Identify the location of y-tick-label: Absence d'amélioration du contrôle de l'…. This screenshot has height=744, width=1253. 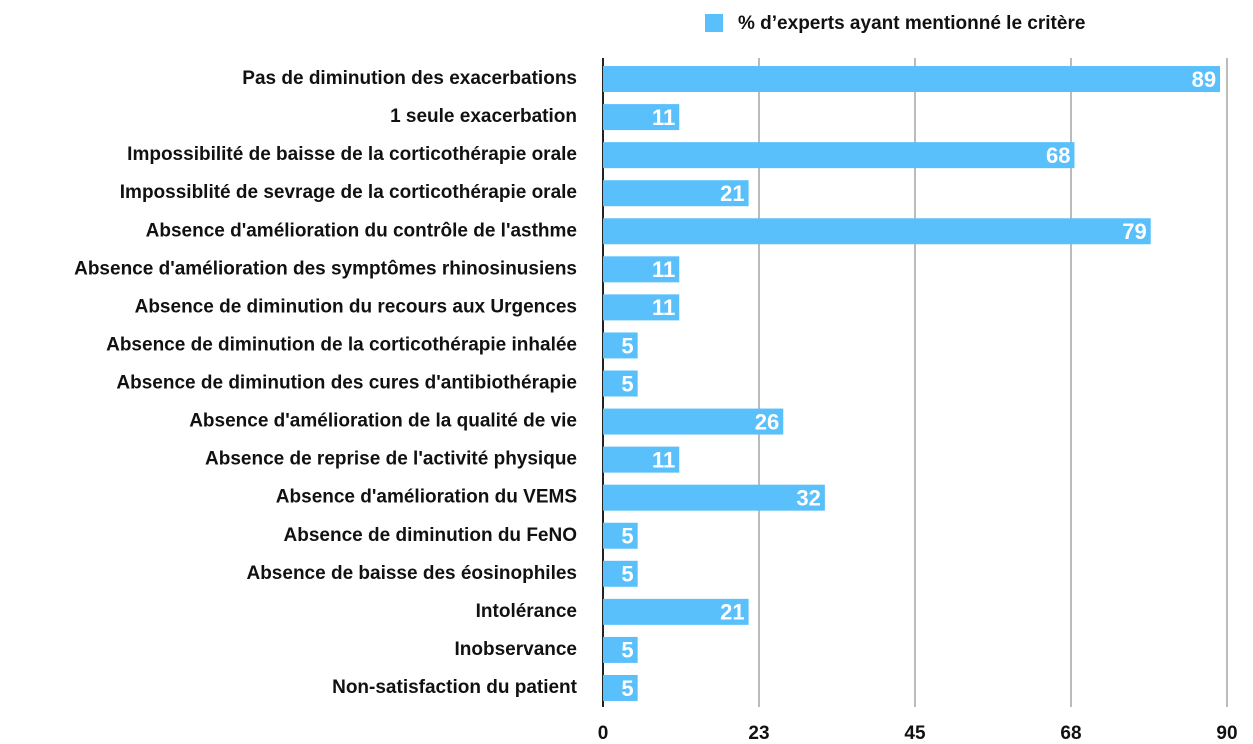
(361, 230).